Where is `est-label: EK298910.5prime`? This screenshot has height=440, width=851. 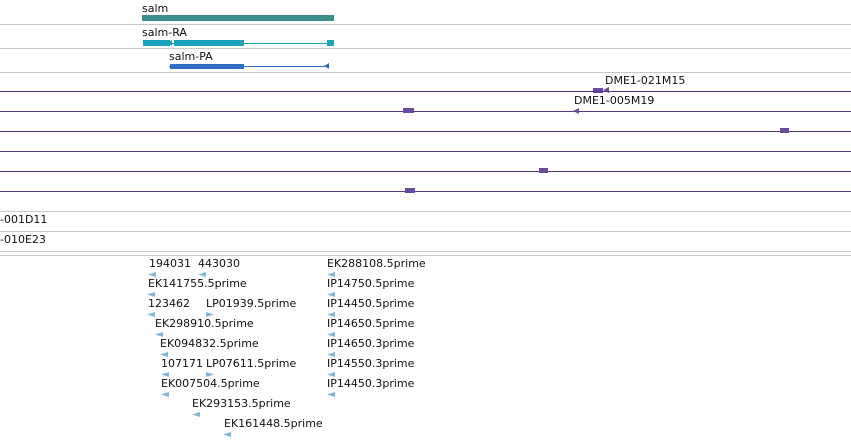 est-label: EK298910.5prime is located at coordinates (204, 323).